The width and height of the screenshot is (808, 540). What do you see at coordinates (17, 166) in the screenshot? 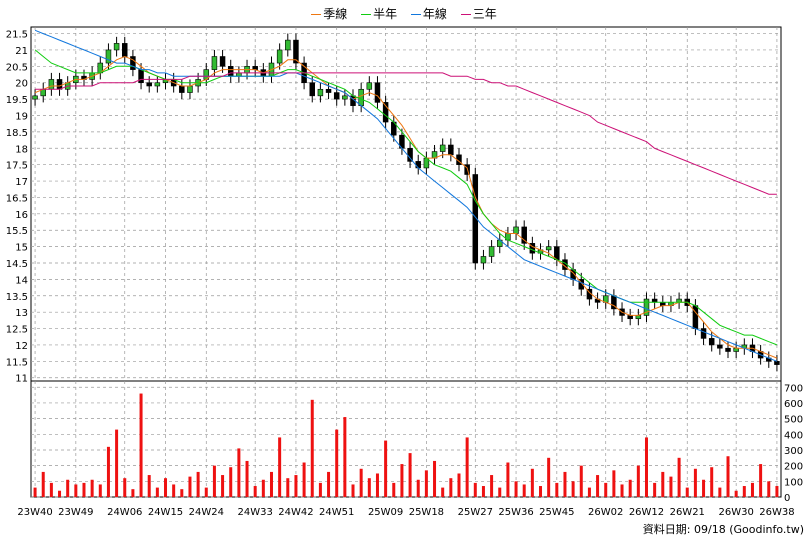
I see `price-tick-label: 17.5` at bounding box center [17, 166].